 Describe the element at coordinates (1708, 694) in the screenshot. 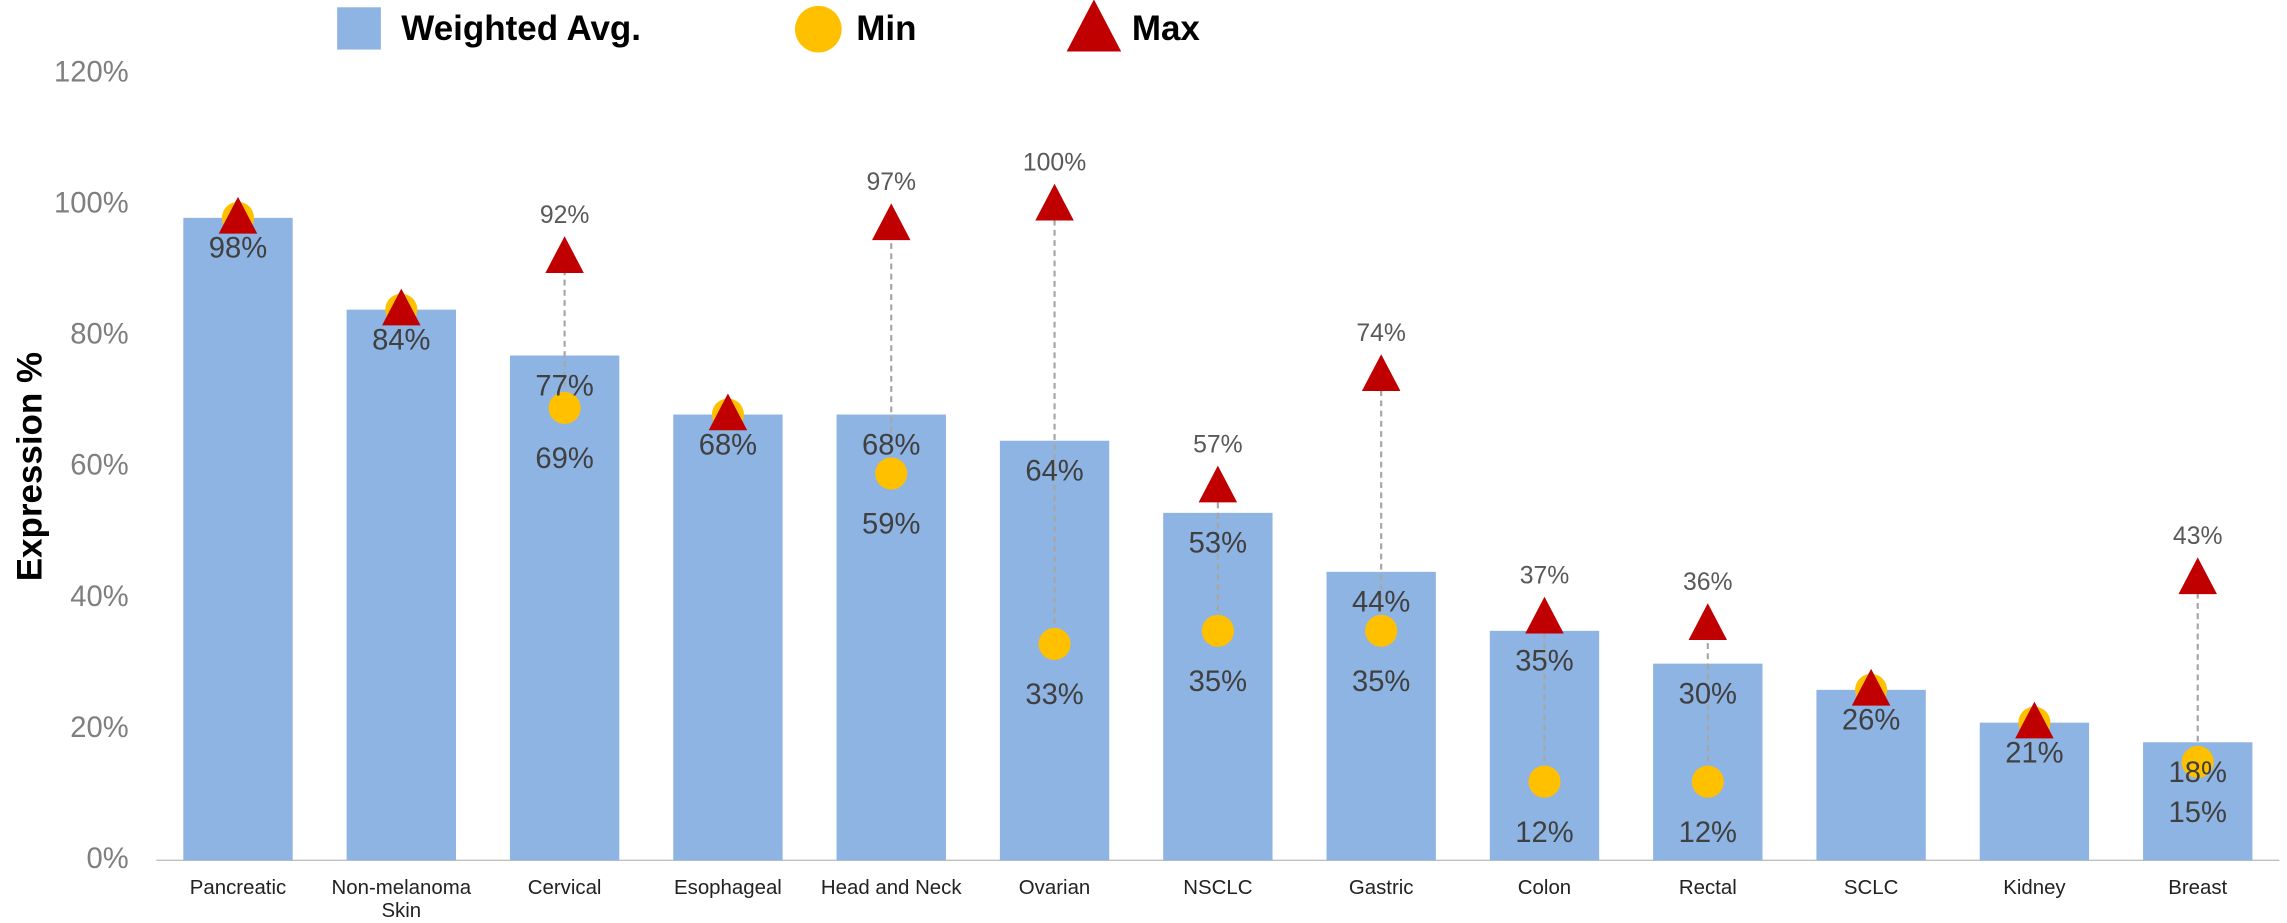

I see `bar-value-label: 30%` at that location.